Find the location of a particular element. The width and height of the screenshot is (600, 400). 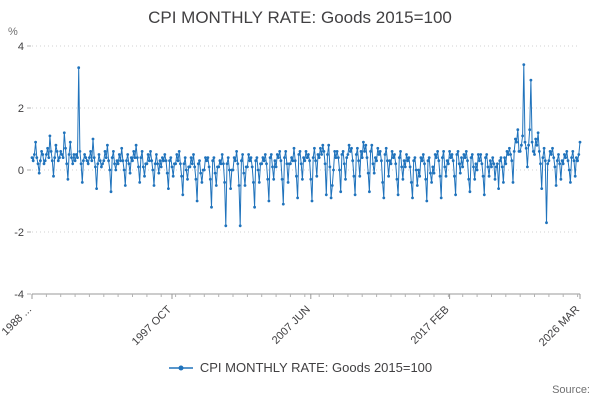

legend-line-marker-icon is located at coordinates (180, 367).